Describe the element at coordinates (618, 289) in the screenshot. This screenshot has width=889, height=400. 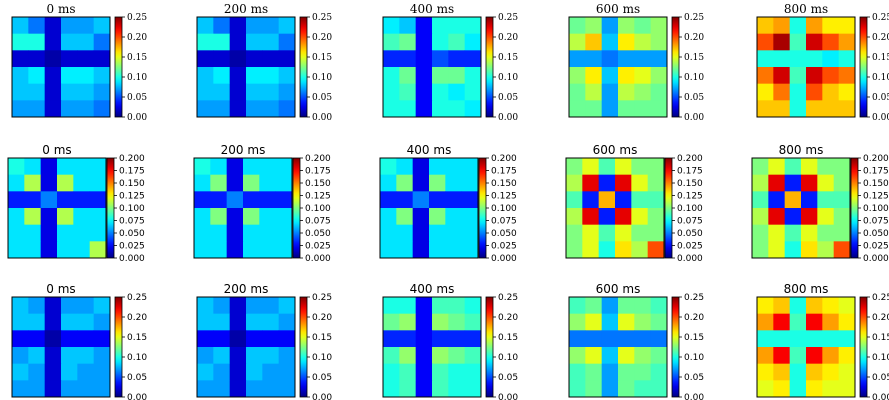
I see `panel-title: 600 ms` at that location.